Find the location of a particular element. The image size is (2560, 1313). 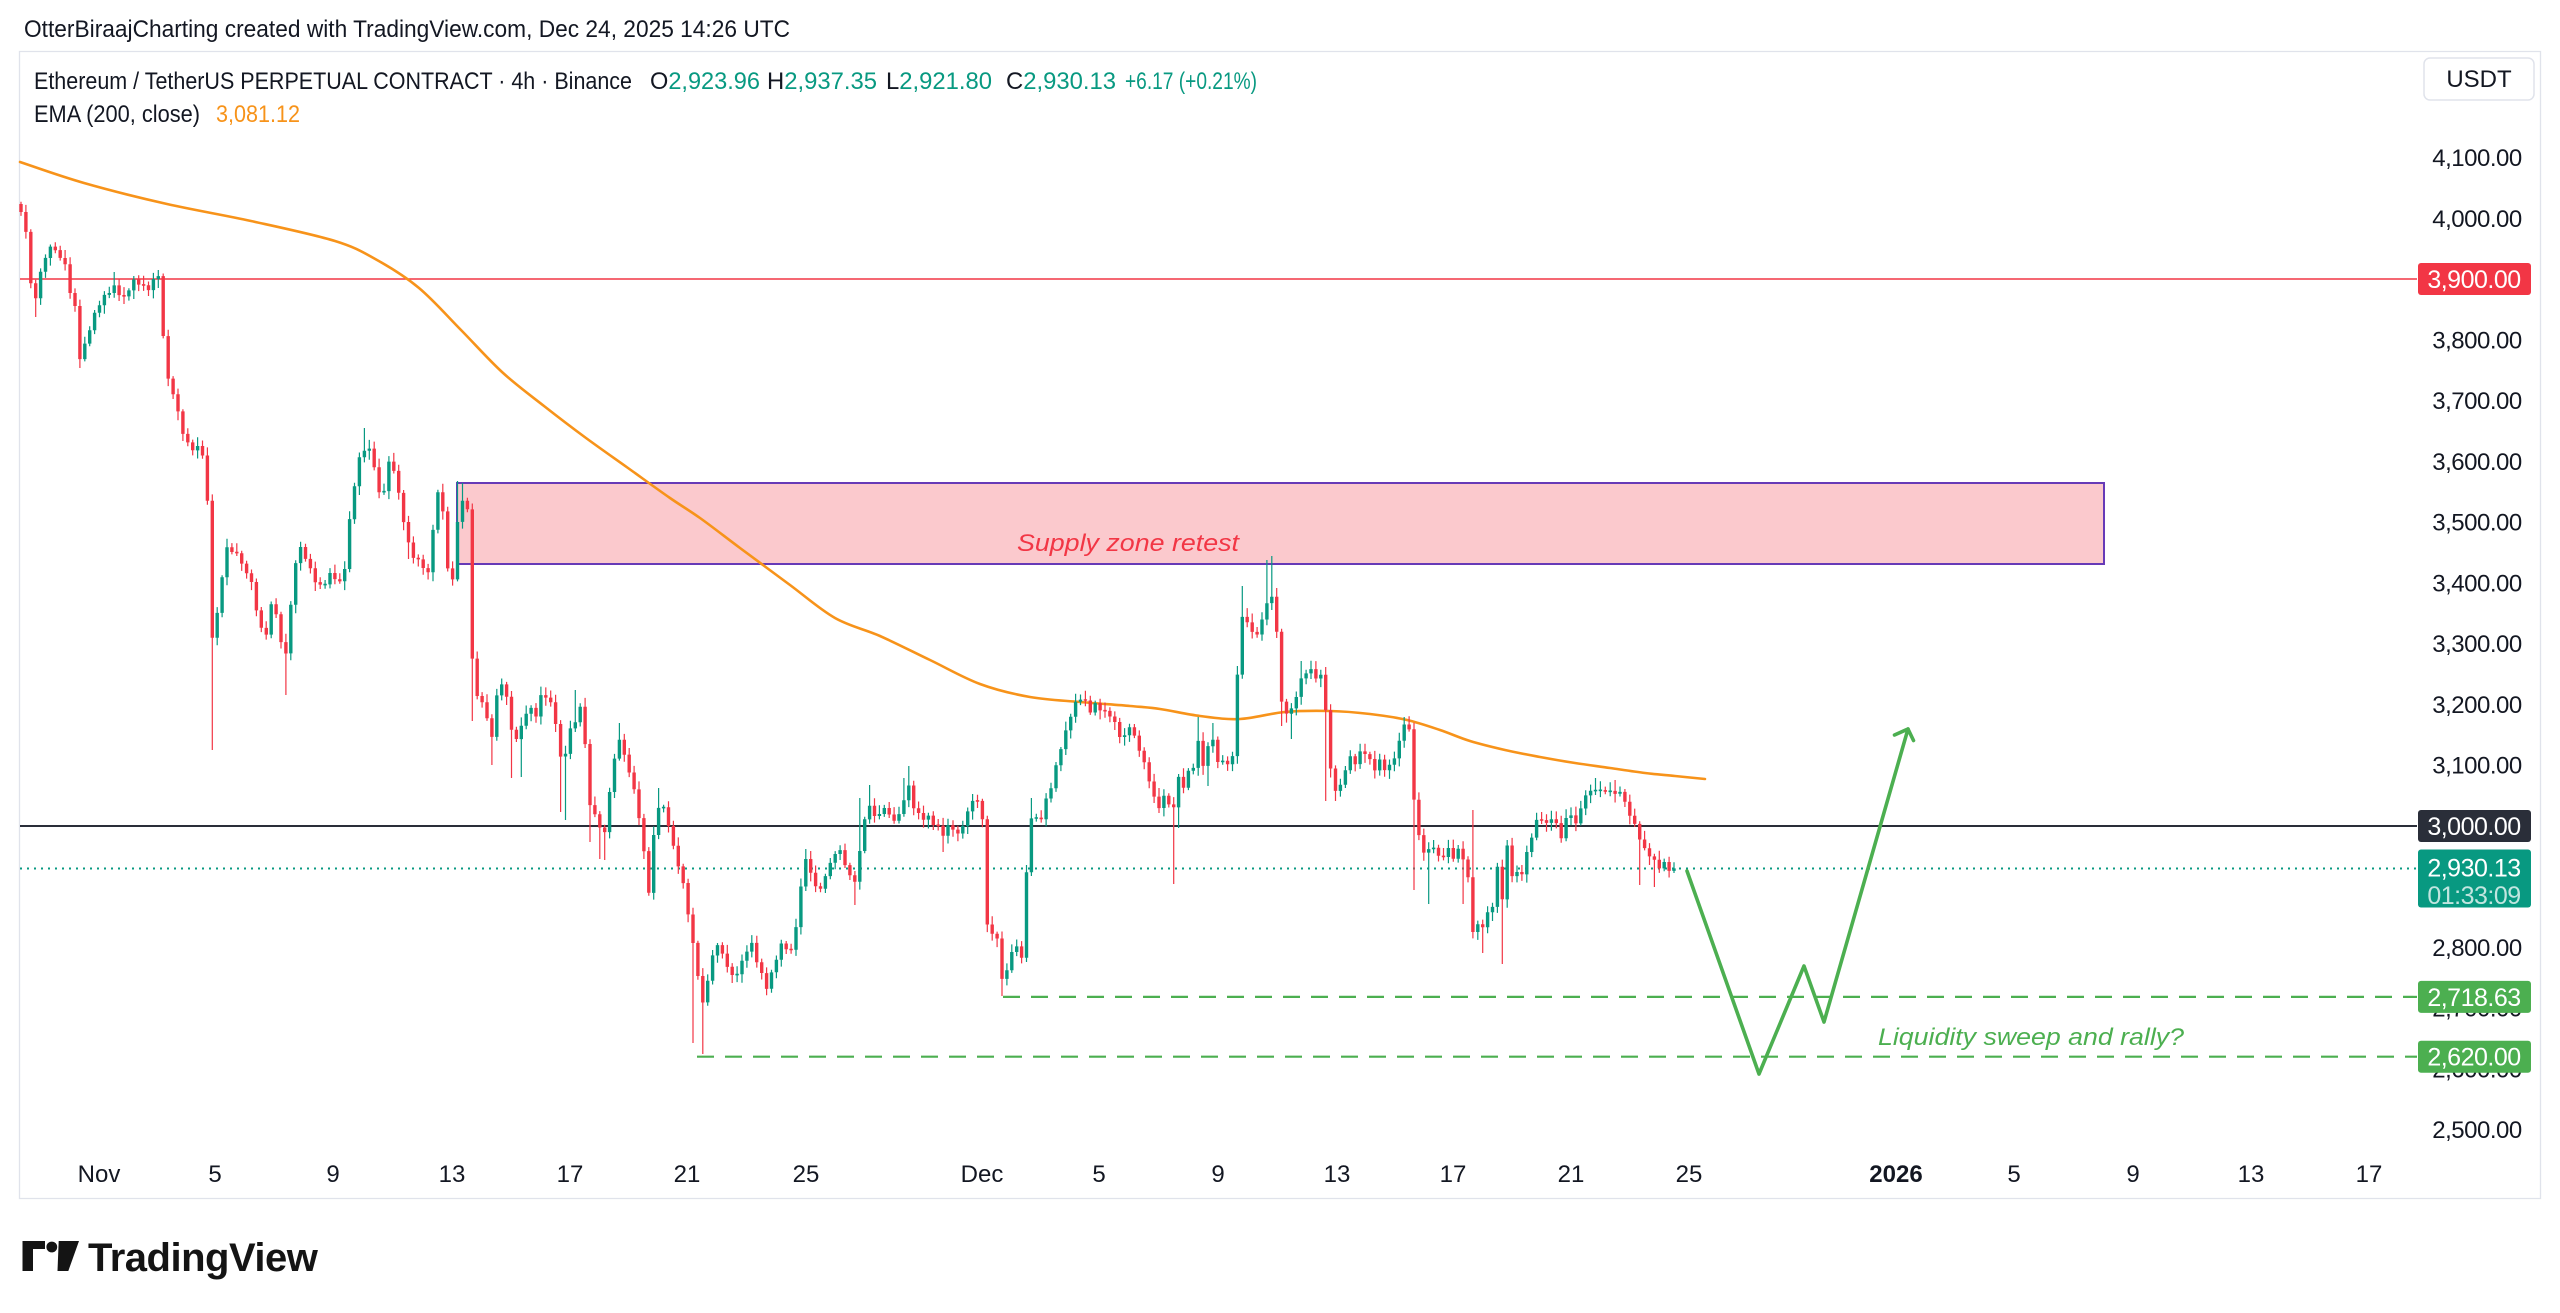

svg-text: Supply zone retest is located at coordinates (1128, 543).